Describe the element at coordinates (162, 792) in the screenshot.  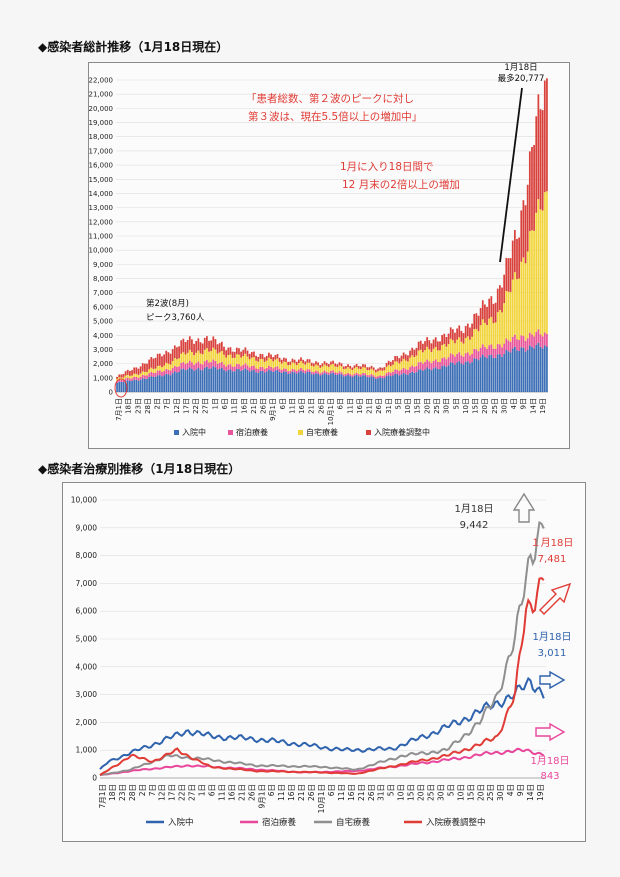
I see `x-tick-label: 12日` at that location.